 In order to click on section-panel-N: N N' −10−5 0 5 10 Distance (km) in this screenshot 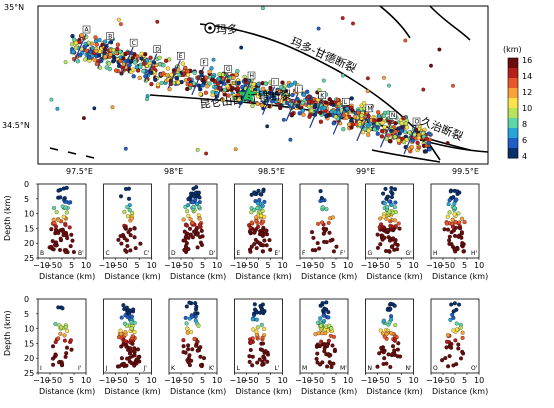, I will do `click(392, 347)`.